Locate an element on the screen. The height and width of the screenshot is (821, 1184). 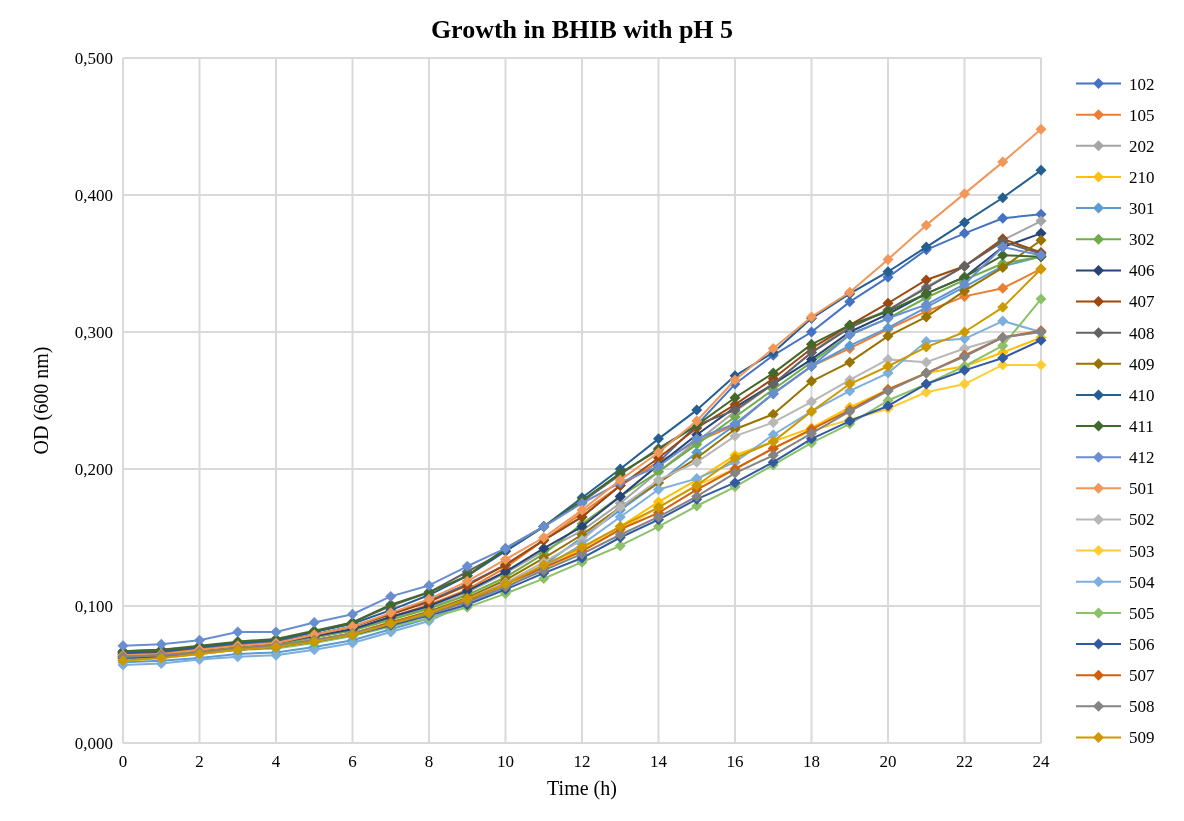
y-tick-label: 0,000 is located at coordinates (93, 743).